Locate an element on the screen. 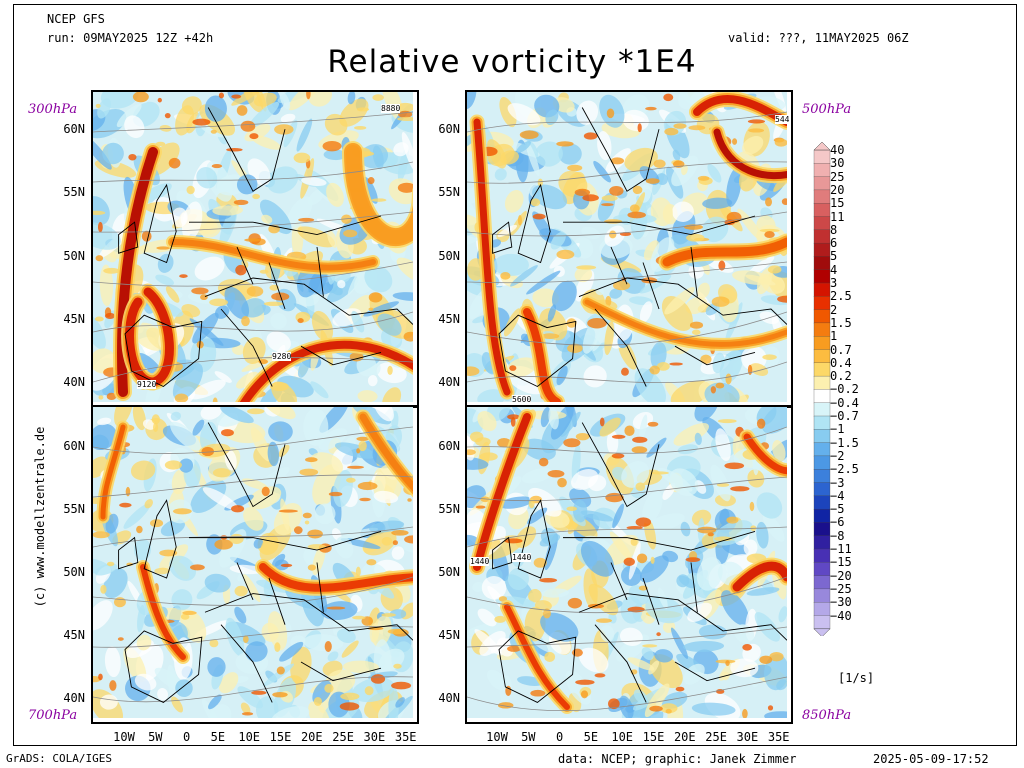 This screenshot has width=1024, height=768. valid-label: valid: ???, 11MAY2025 06Z is located at coordinates (818, 38).